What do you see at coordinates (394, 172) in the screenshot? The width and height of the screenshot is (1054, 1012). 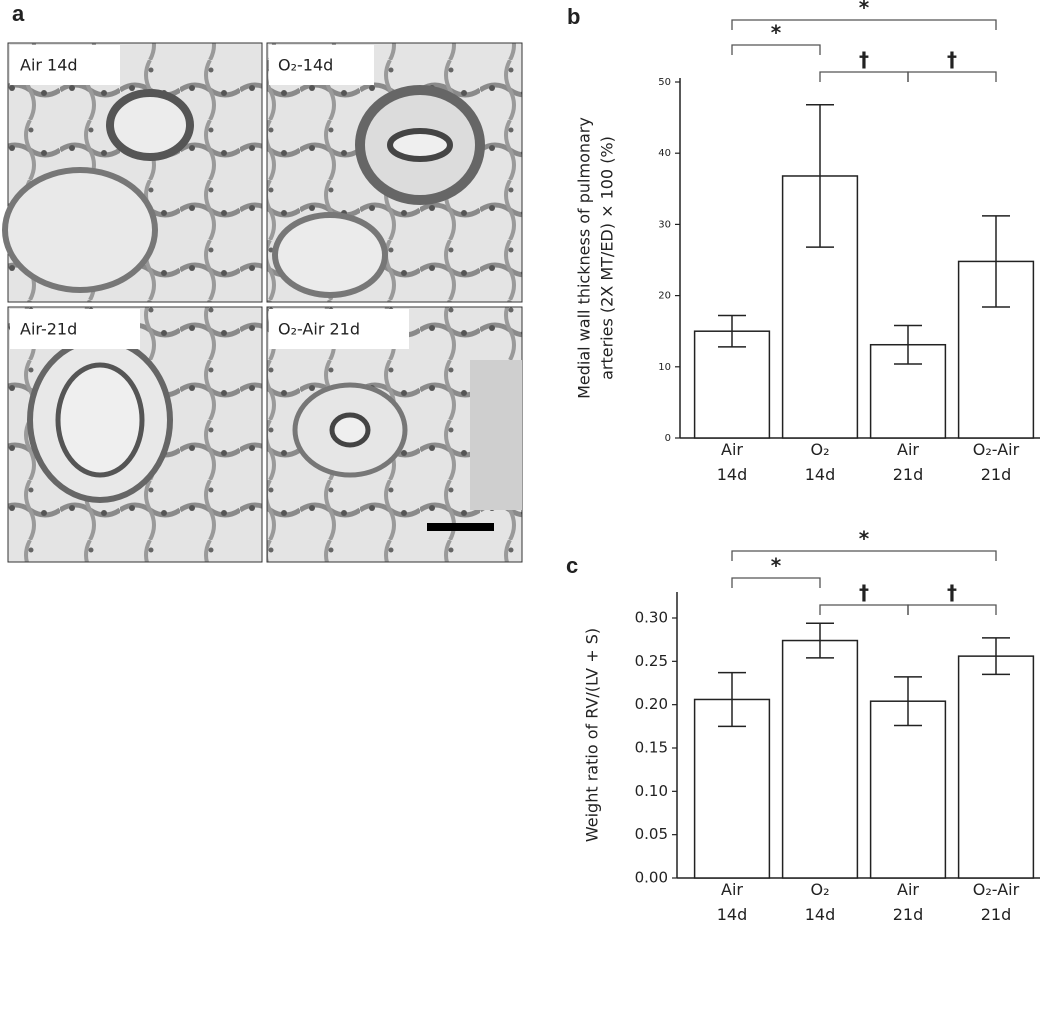 I see `micrograph: O₂-14d` at bounding box center [394, 172].